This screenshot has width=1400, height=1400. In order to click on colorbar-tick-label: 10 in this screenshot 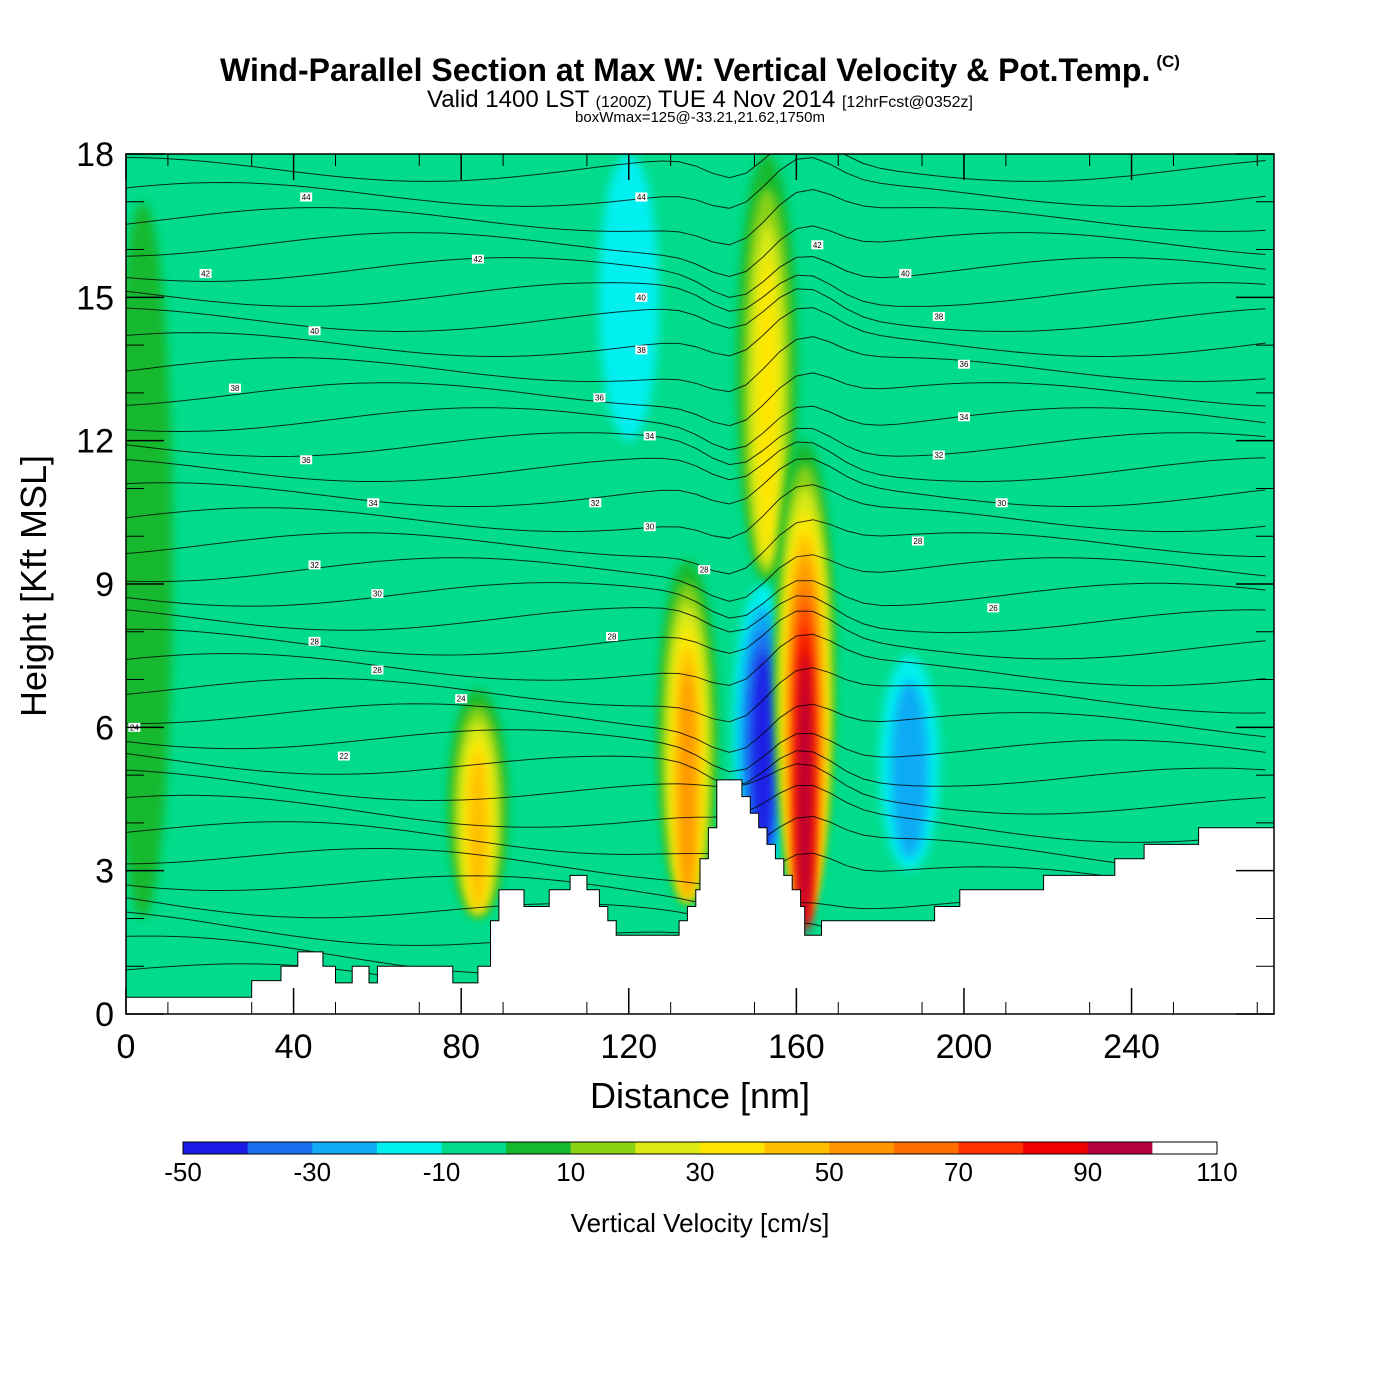, I will do `click(570, 1172)`.